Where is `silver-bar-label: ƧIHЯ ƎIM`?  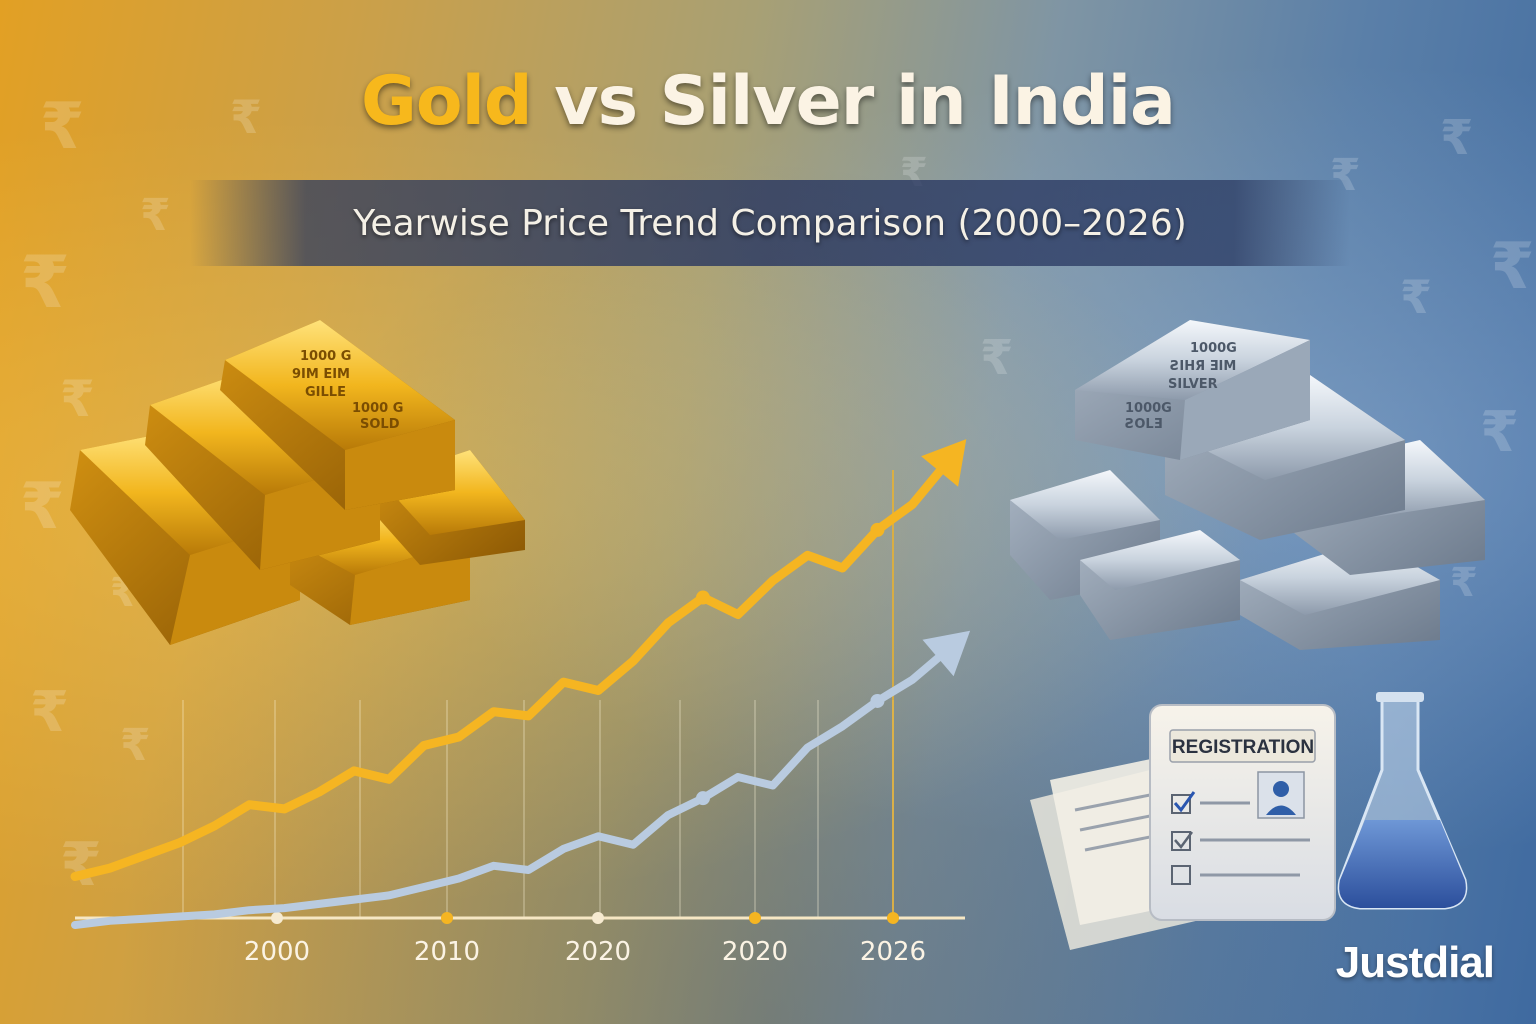 silver-bar-label: ƧIHЯ ƎIM is located at coordinates (1203, 366).